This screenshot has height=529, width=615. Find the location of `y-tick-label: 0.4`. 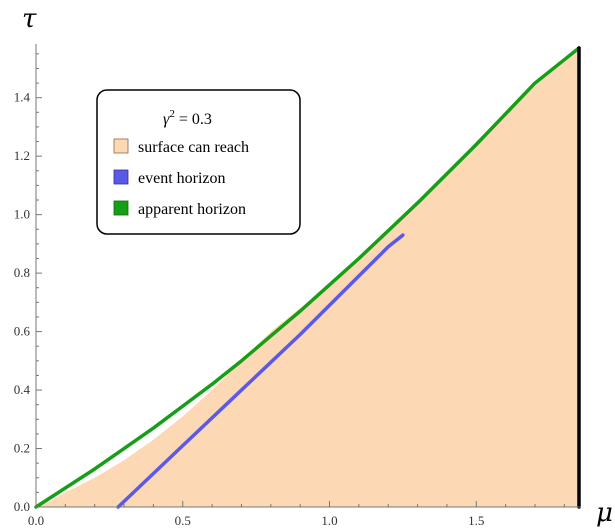

y-tick-label: 0.4 is located at coordinates (22, 389).